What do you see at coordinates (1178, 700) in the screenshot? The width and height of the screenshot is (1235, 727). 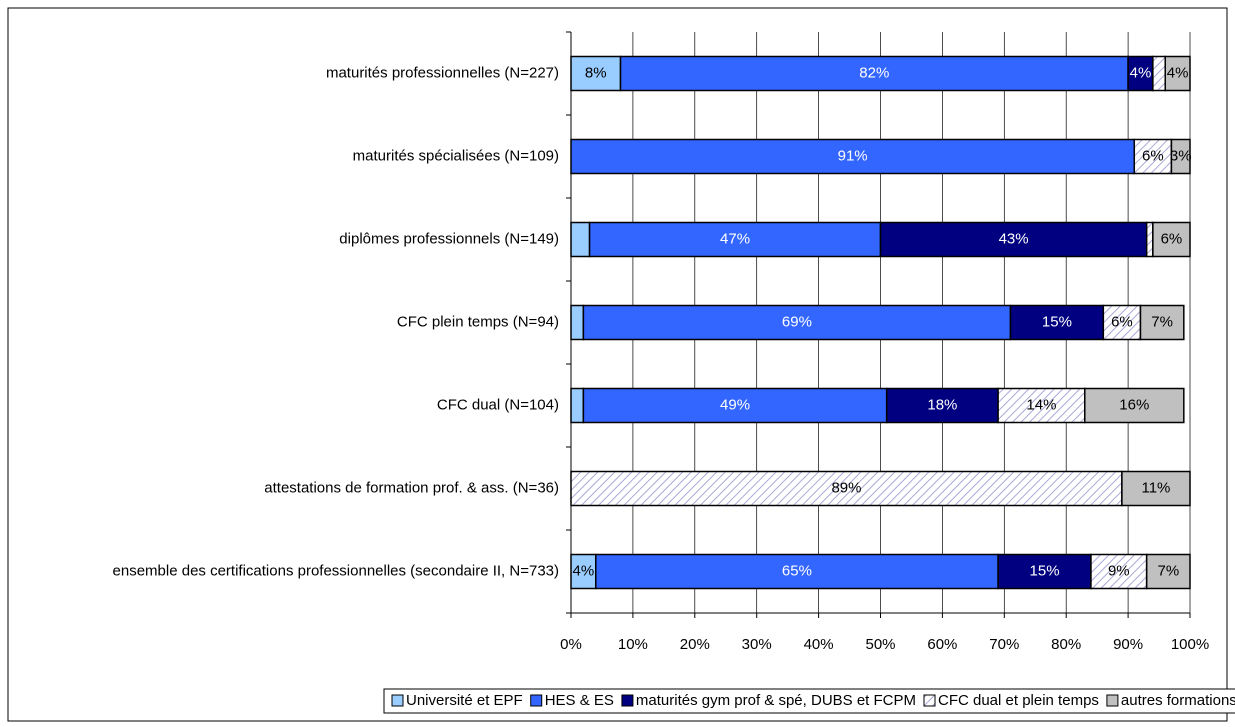 I see `legend-label: autres formations` at bounding box center [1178, 700].